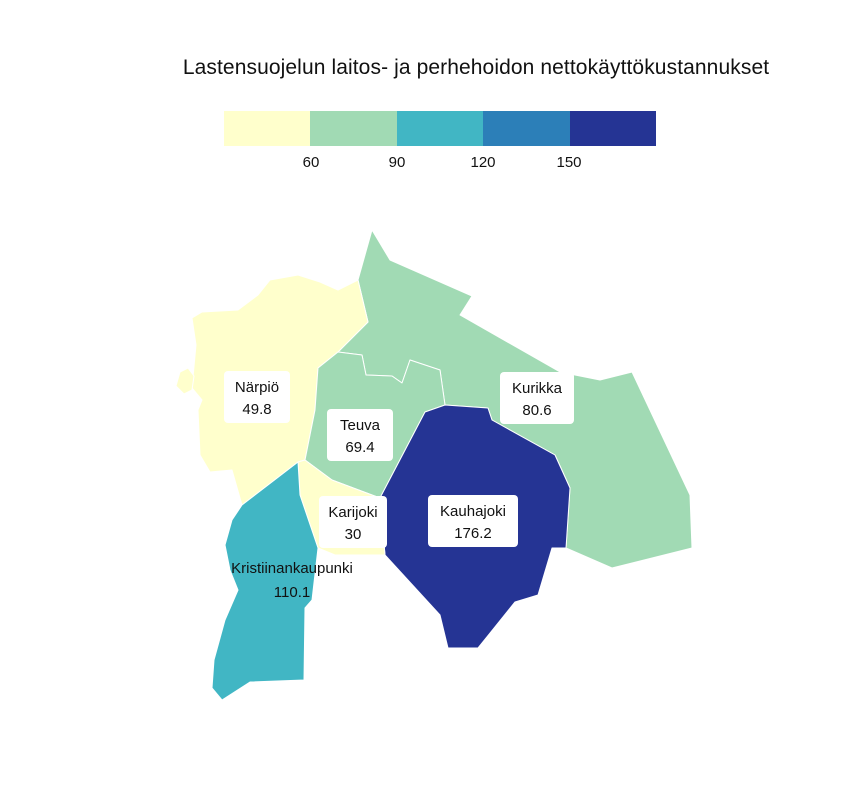 This screenshot has width=864, height=792. What do you see at coordinates (257, 397) in the screenshot?
I see `label-narpio: Närpiö 49.8` at bounding box center [257, 397].